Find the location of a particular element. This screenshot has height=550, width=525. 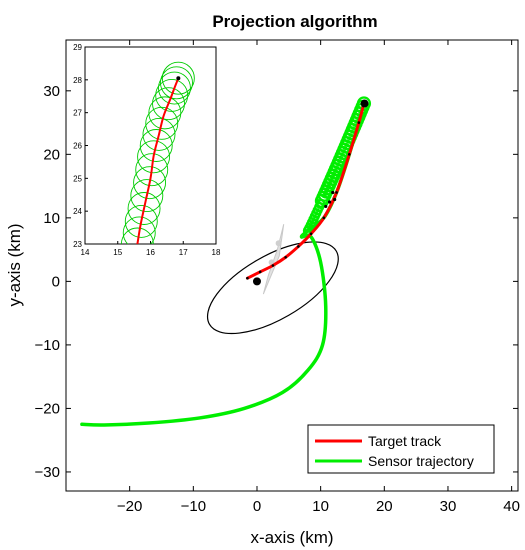

inset-y-tick-label: 27 is located at coordinates (77, 113).